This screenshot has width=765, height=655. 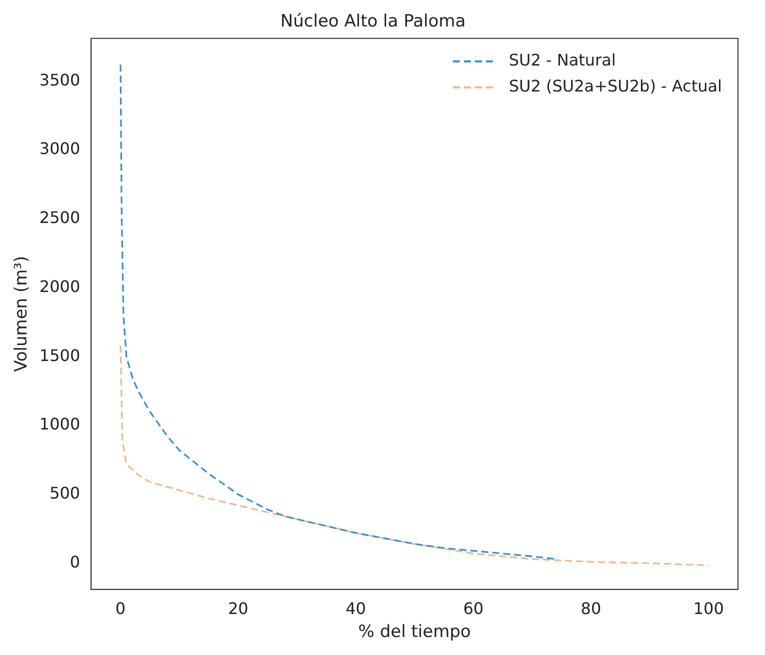 I want to click on legend-label: SU2 - Natural, so click(x=562, y=60).